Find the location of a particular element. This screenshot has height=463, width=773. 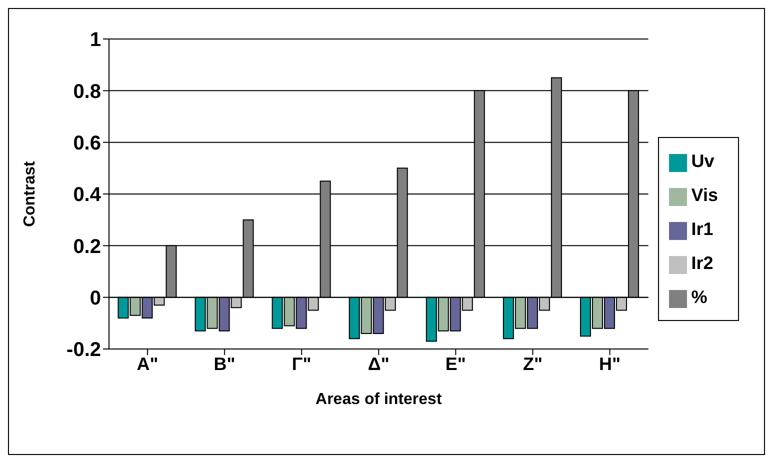

y-tick-label: 0.2 is located at coordinates (87, 247).